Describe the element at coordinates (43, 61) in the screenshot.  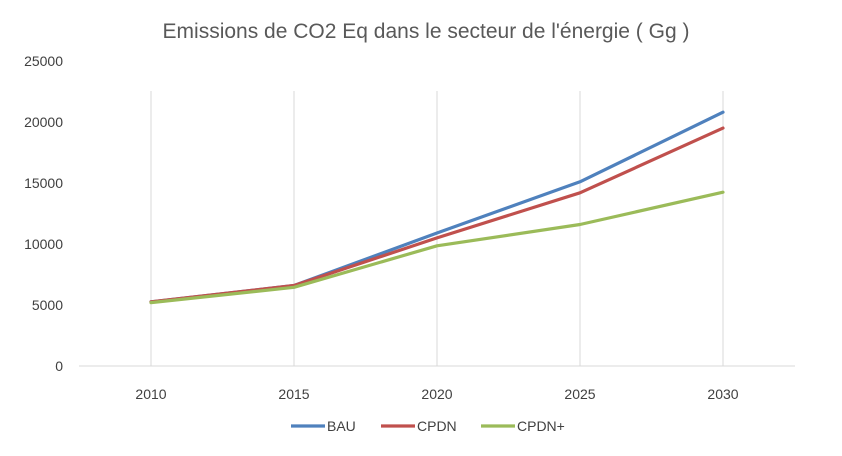
I see `y-tick-label: 25000` at that location.